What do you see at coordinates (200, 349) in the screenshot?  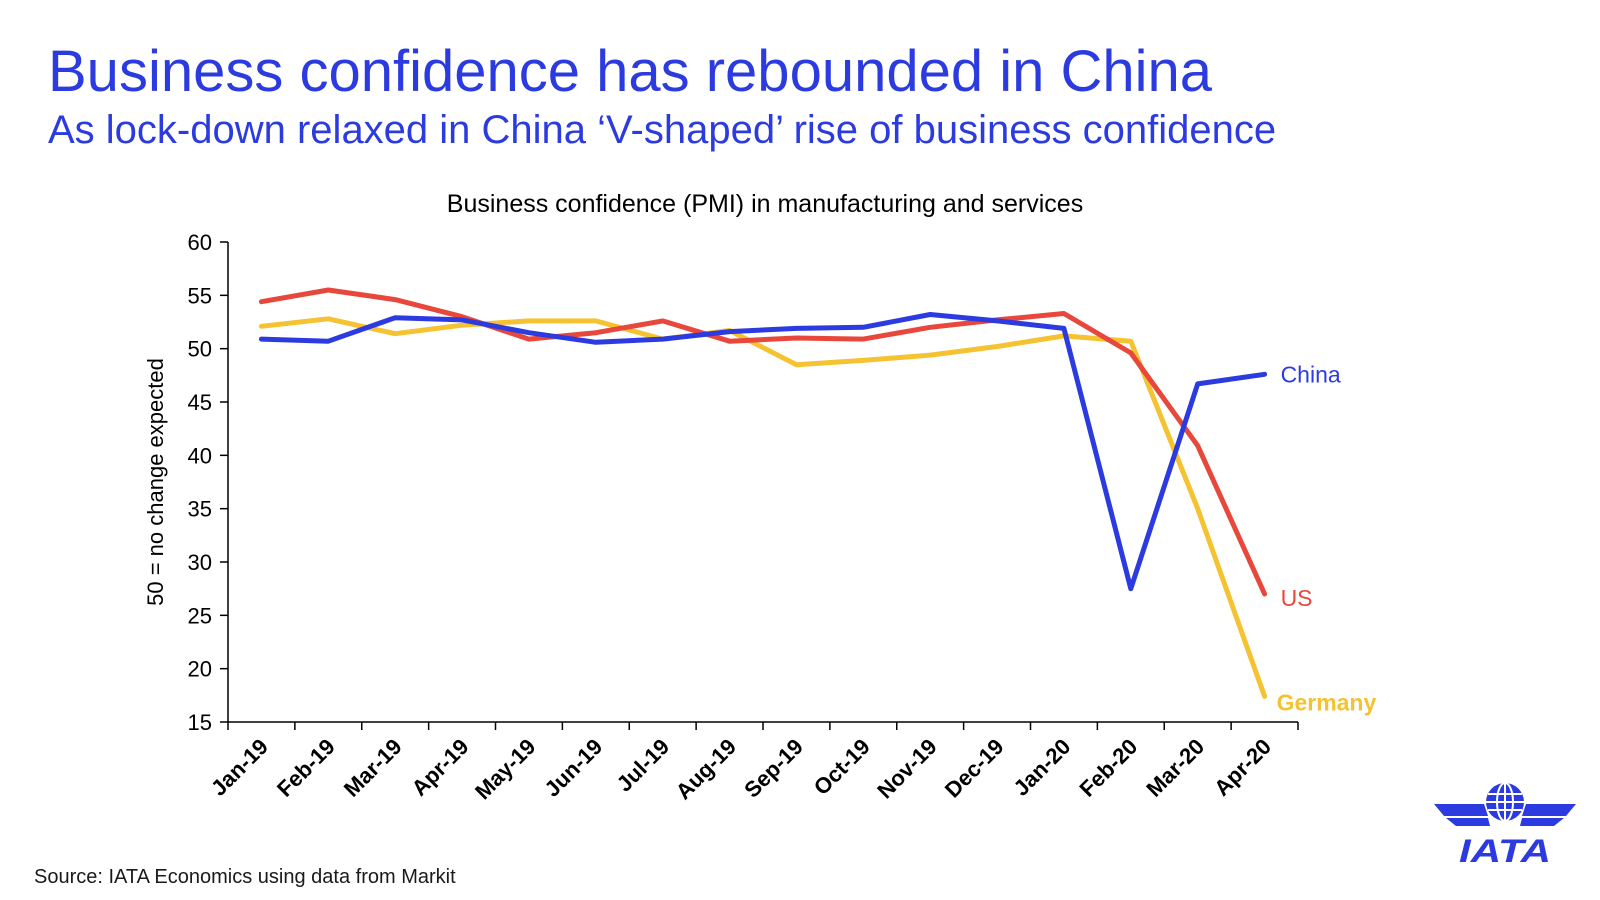 I see `y-tick-label: 50` at bounding box center [200, 349].